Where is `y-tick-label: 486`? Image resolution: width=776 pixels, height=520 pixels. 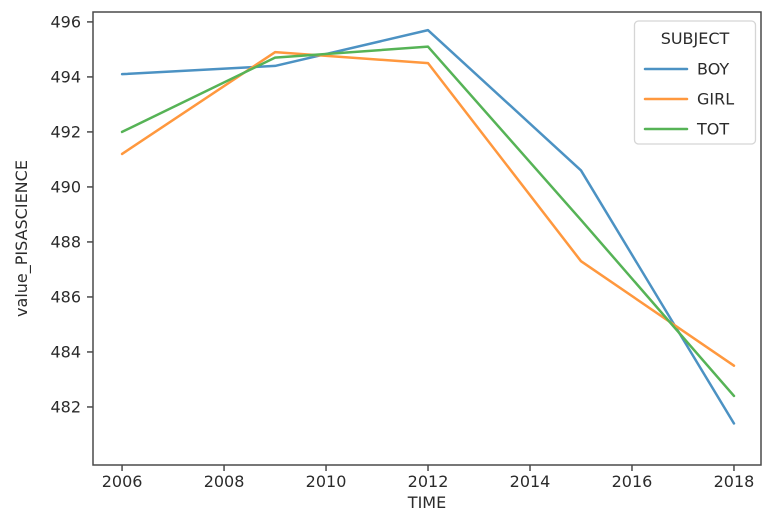
y-tick-label: 486 is located at coordinates (65, 296).